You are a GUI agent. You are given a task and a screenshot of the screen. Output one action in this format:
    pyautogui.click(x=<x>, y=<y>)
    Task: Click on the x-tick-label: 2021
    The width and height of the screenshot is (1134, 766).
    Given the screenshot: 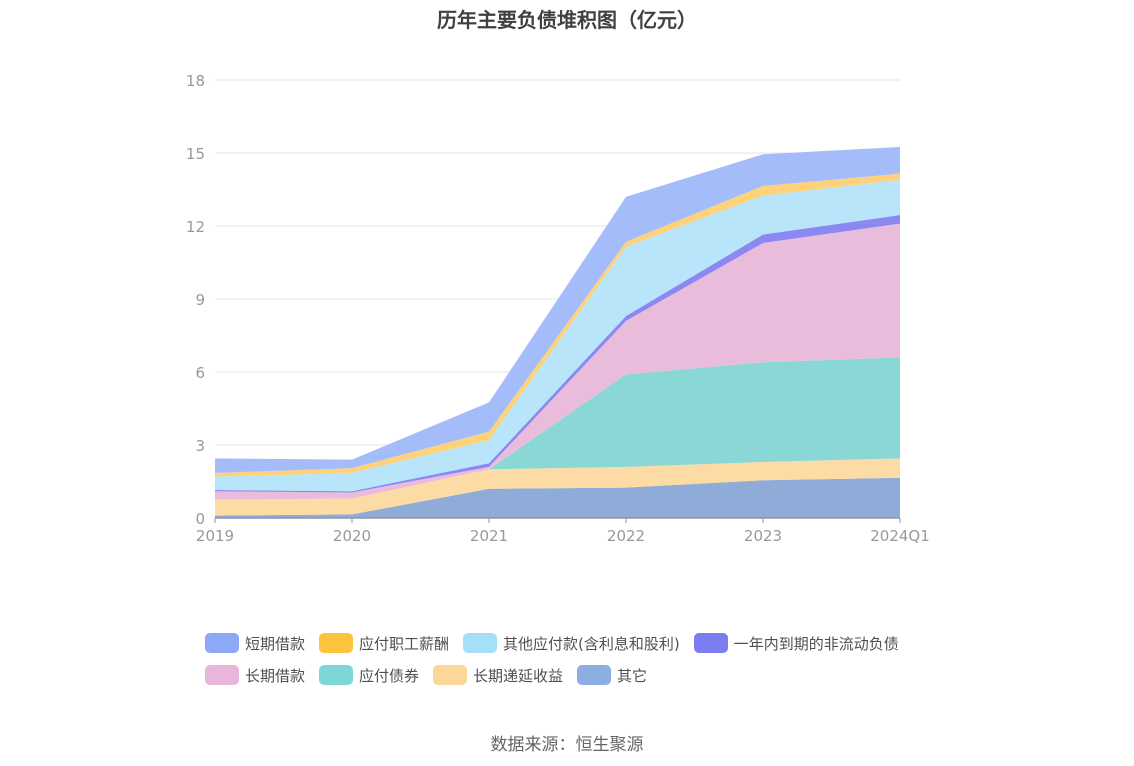 What is the action you would take?
    pyautogui.click(x=489, y=536)
    